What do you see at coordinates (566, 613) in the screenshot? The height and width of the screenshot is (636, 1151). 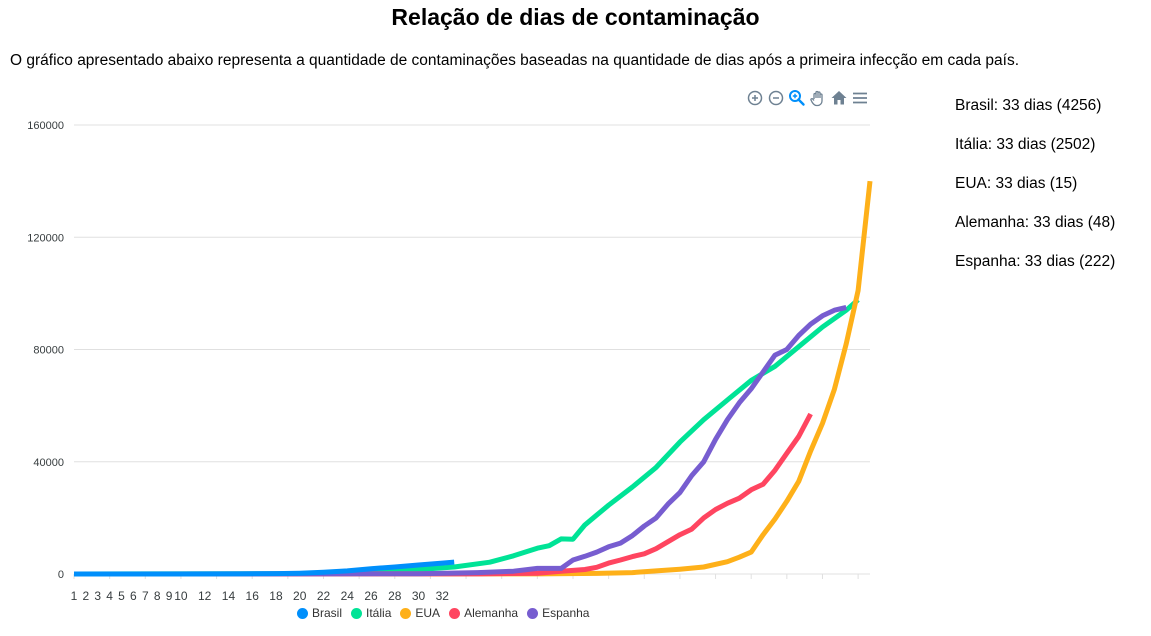 I see `legend-label-espanha: Espanha` at bounding box center [566, 613].